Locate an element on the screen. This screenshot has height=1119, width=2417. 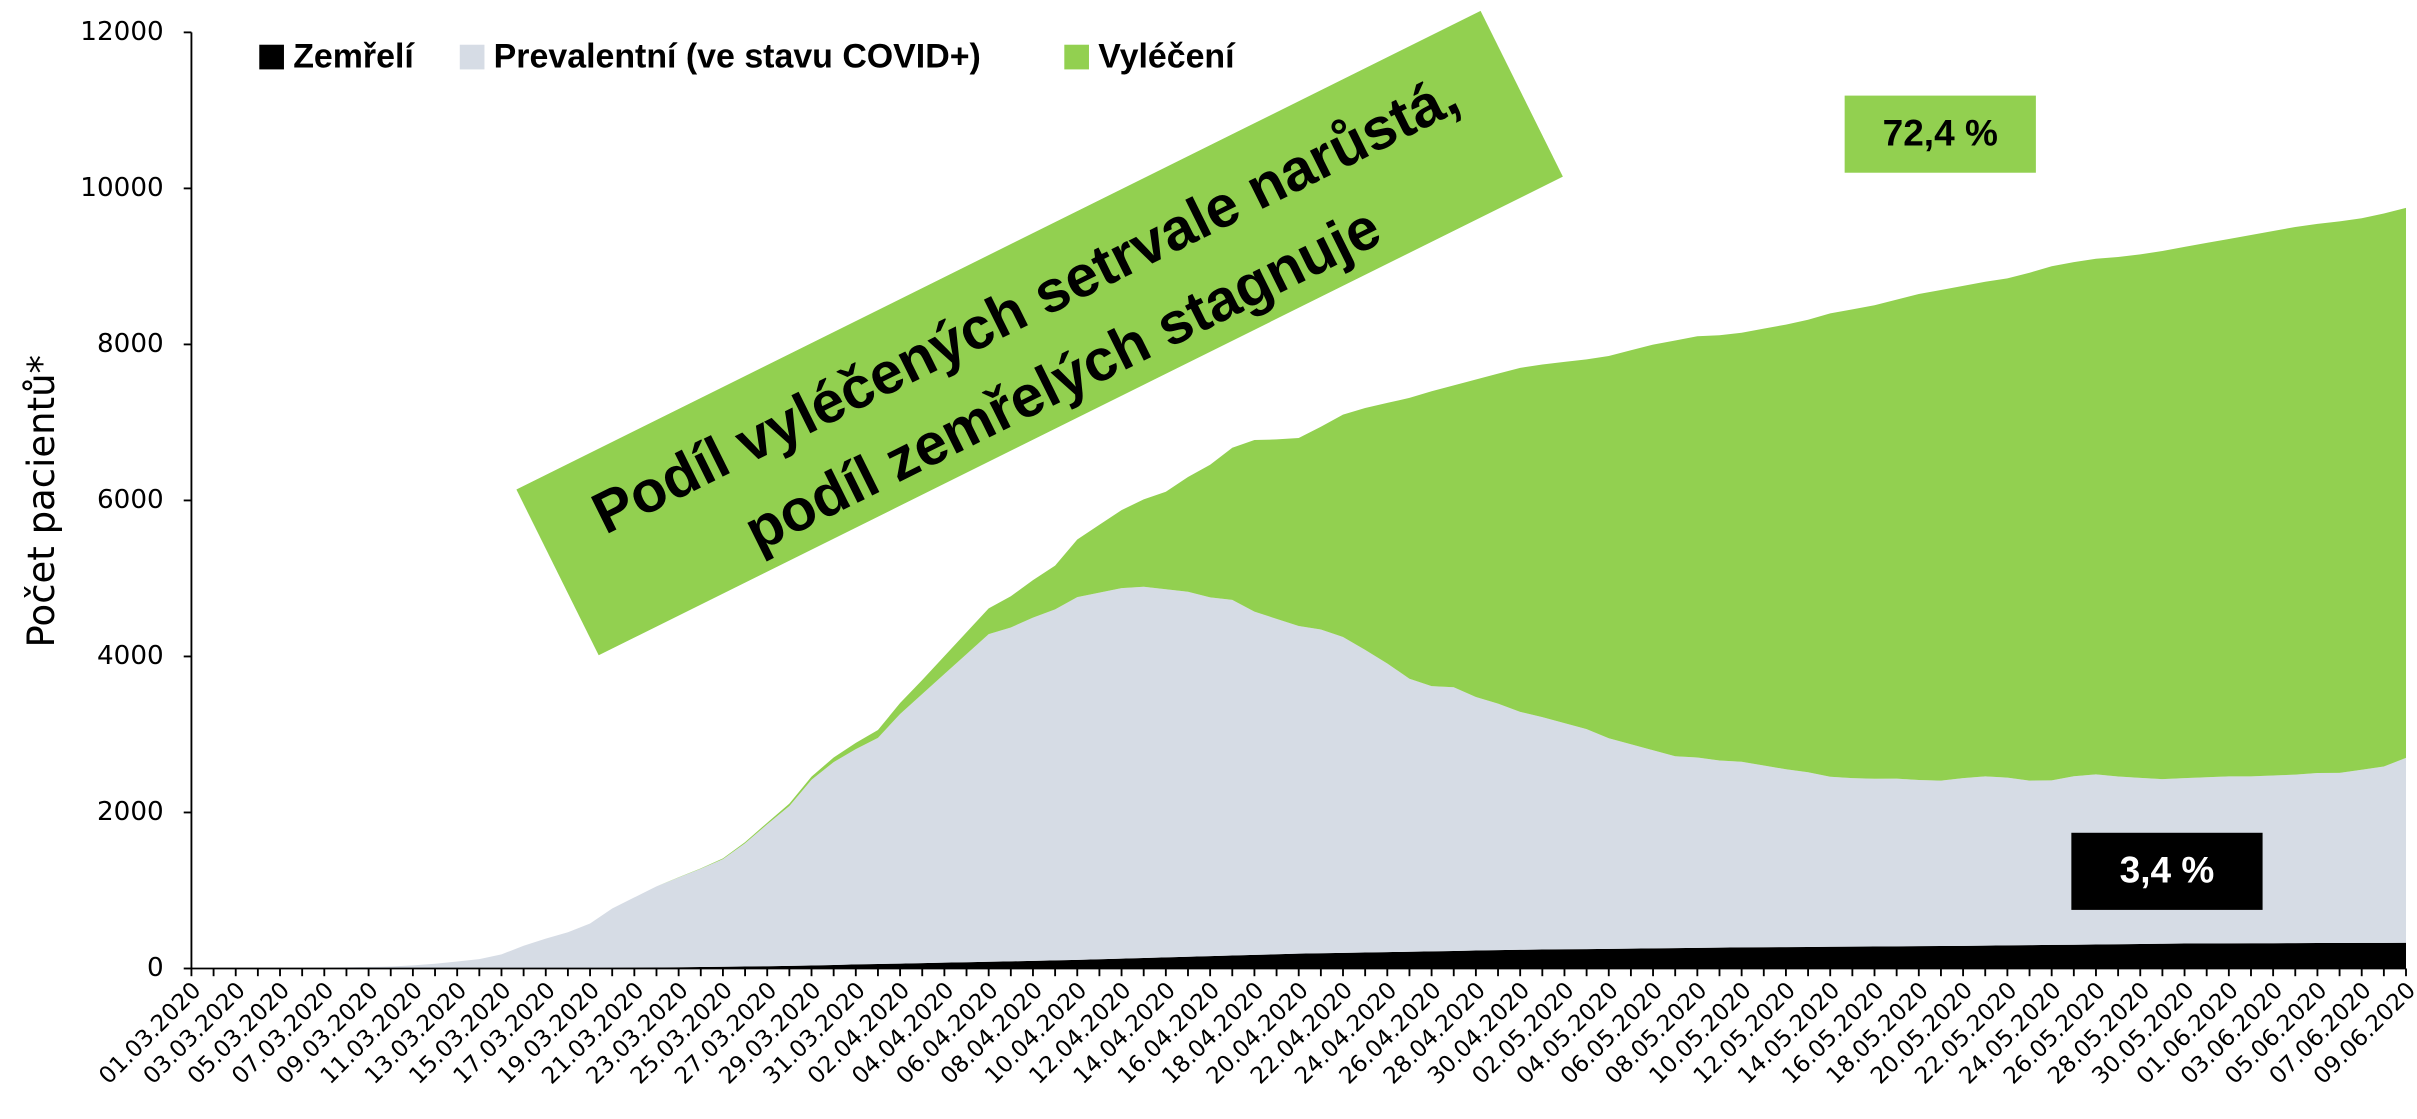
y-tick-label: 8000 is located at coordinates (130, 344).